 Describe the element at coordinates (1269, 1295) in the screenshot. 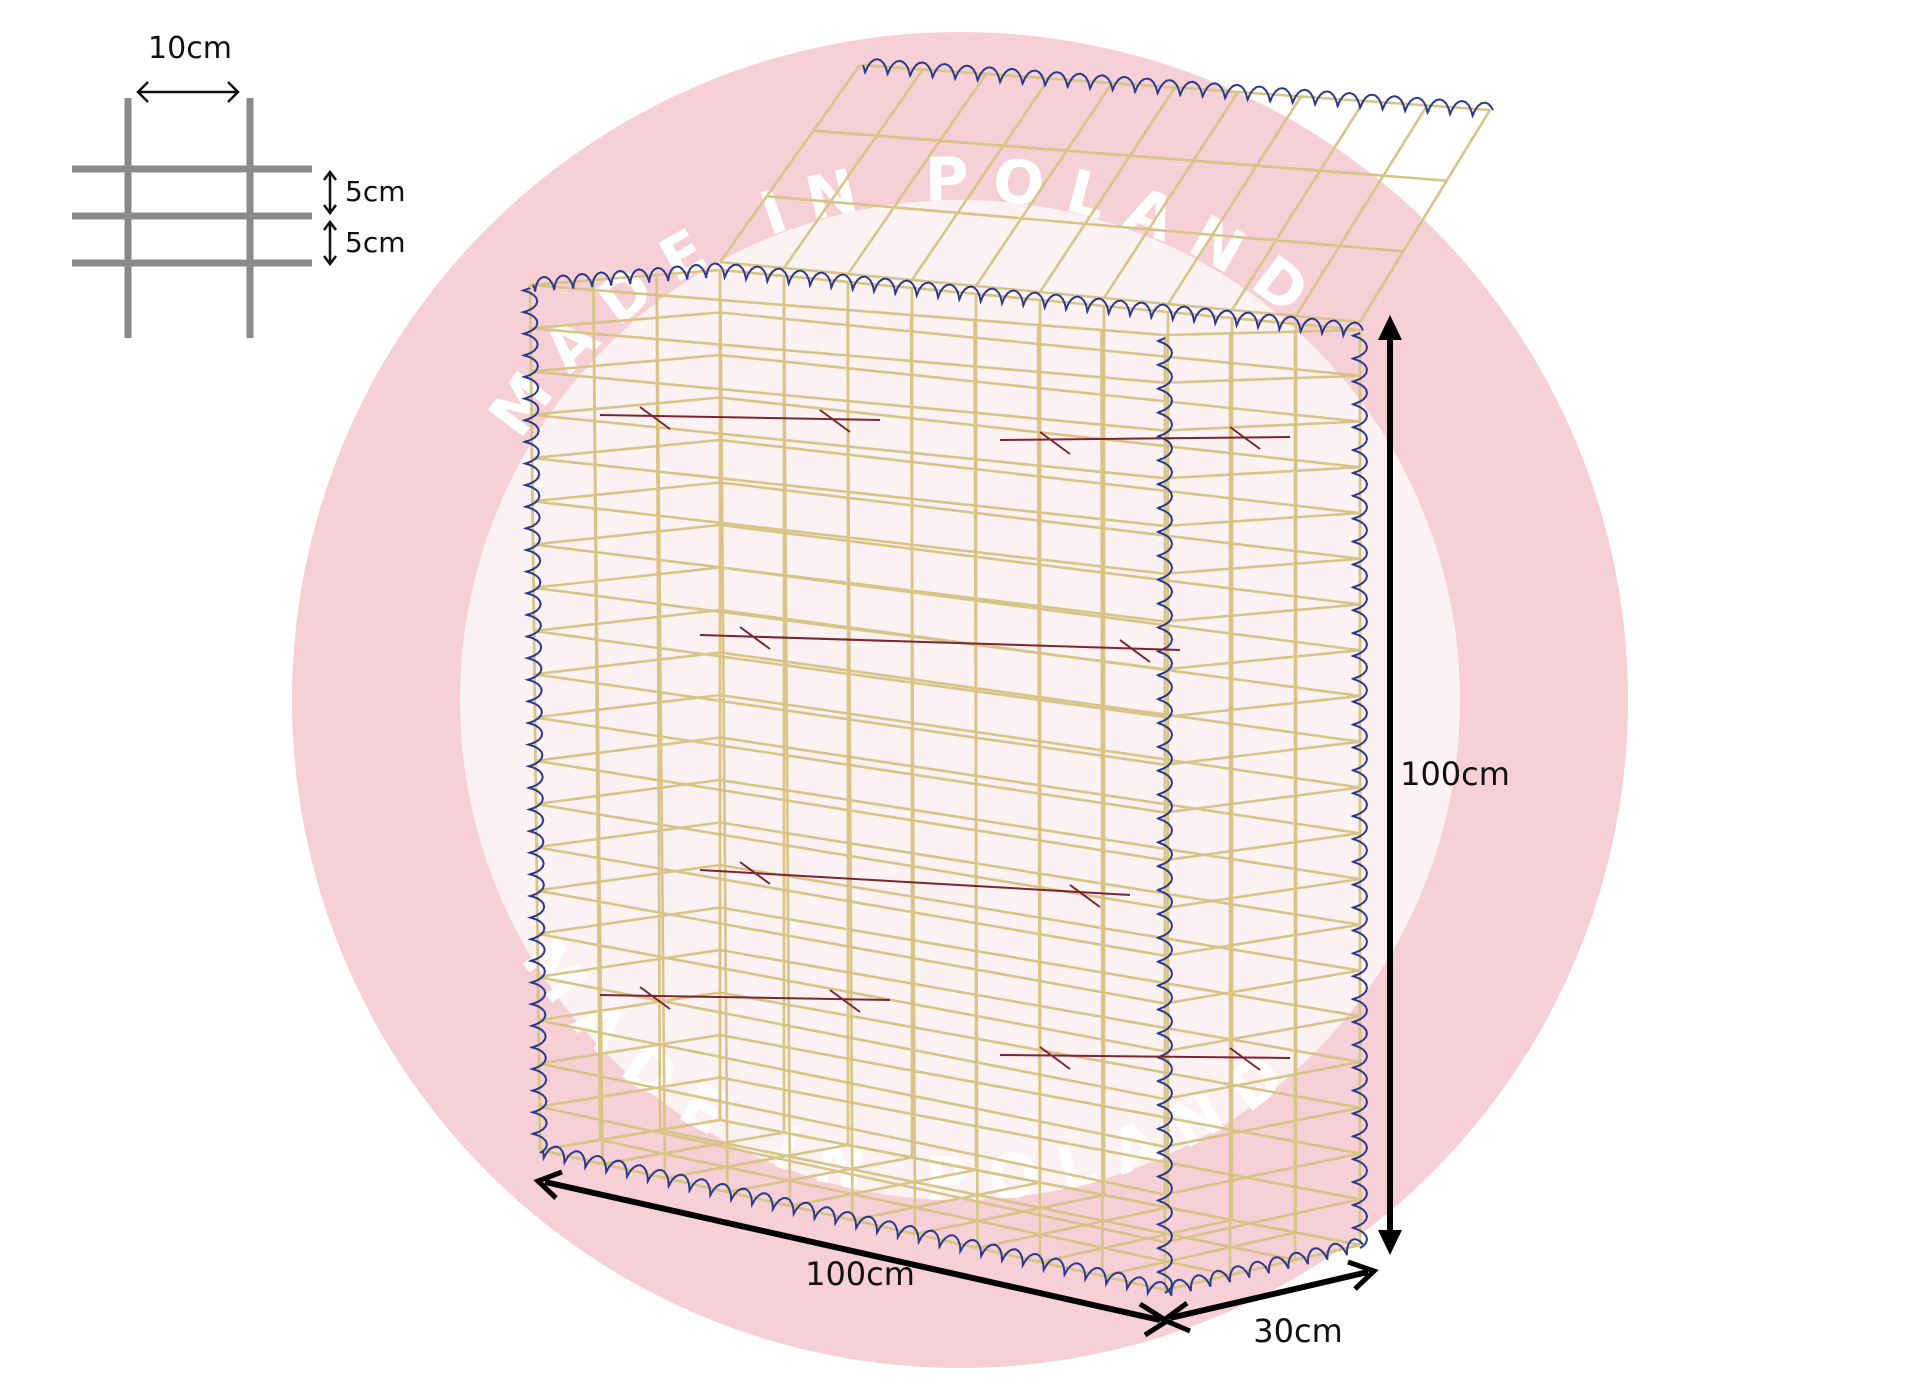

I see `depth-arrow` at that location.